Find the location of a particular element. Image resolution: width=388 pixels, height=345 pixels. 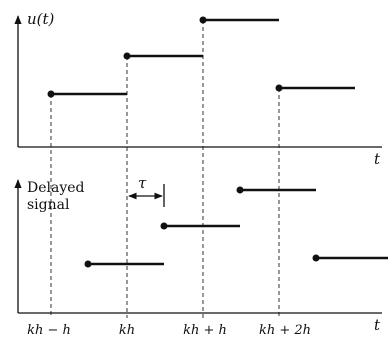

bottom-y-label-line2: signal is located at coordinates (48, 205).